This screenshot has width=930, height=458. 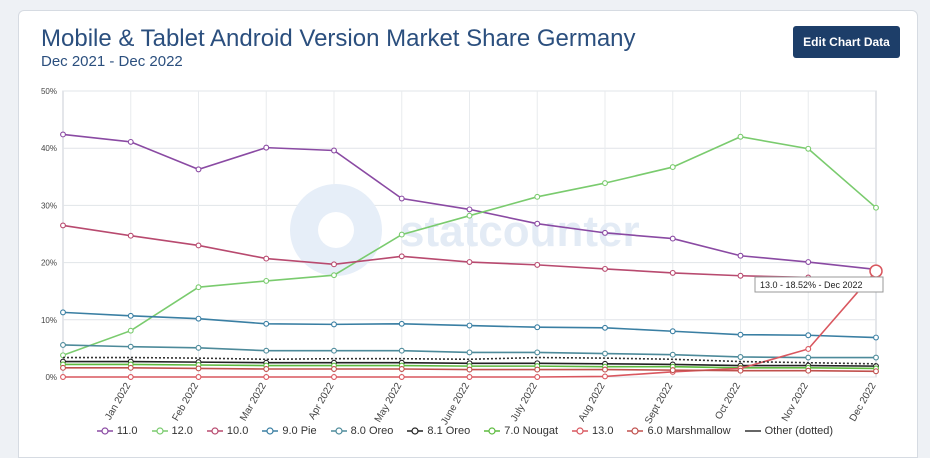 I want to click on y-tick-label: 10%, so click(x=49, y=320).